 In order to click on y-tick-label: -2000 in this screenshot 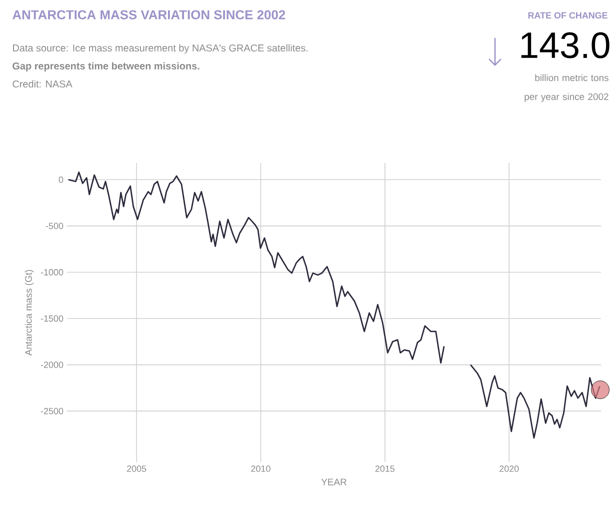, I will do `click(52, 365)`.